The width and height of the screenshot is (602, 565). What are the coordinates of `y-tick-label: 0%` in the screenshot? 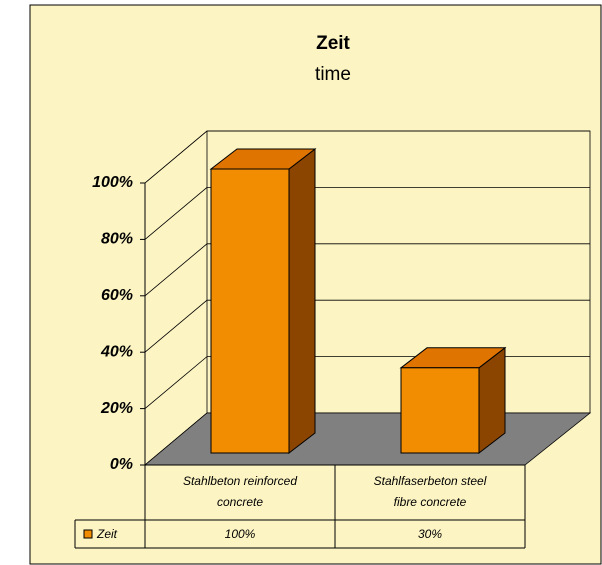 It's located at (121, 464).